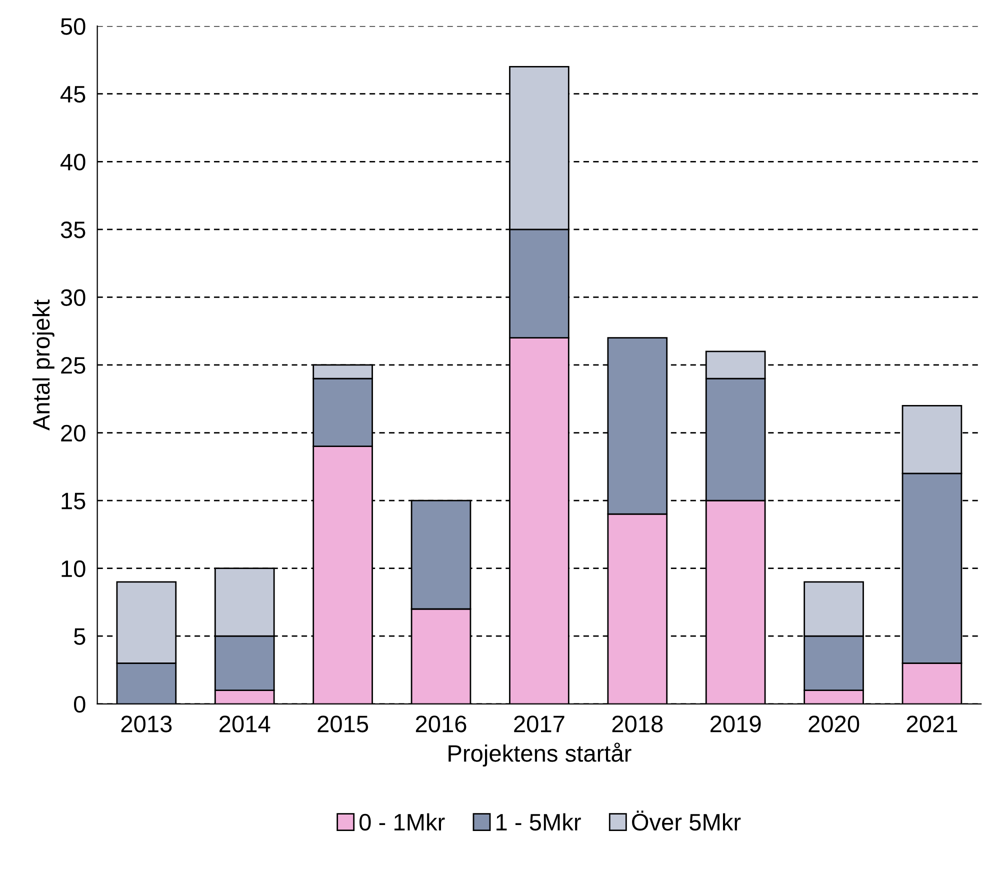 The image size is (993, 869). I want to click on y-tick-label: 0, so click(80, 704).